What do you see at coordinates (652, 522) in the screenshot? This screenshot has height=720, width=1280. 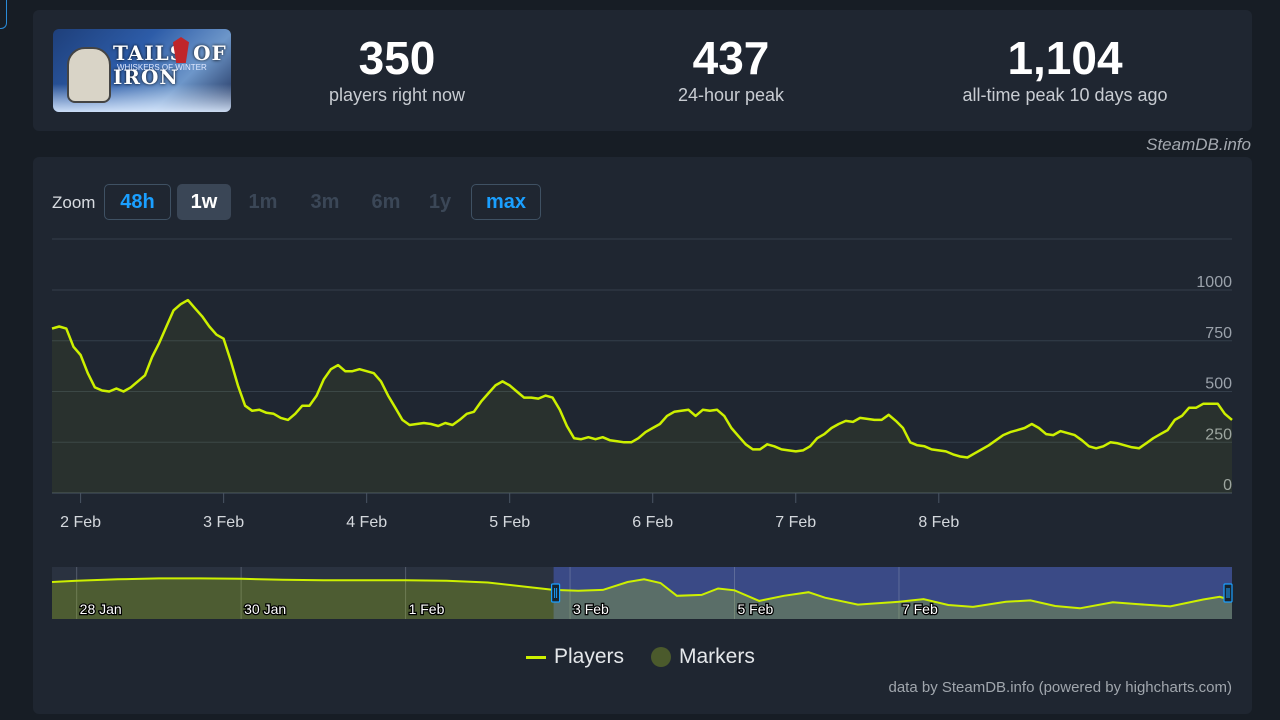 I see `x-tick-label: 6 Feb` at bounding box center [652, 522].